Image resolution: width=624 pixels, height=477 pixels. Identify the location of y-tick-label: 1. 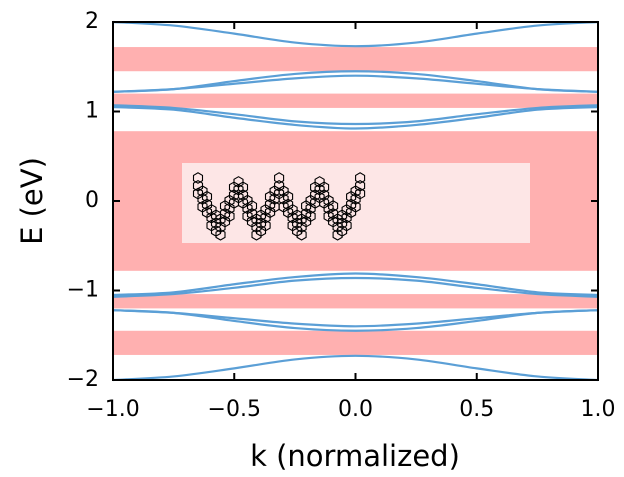
(92, 111).